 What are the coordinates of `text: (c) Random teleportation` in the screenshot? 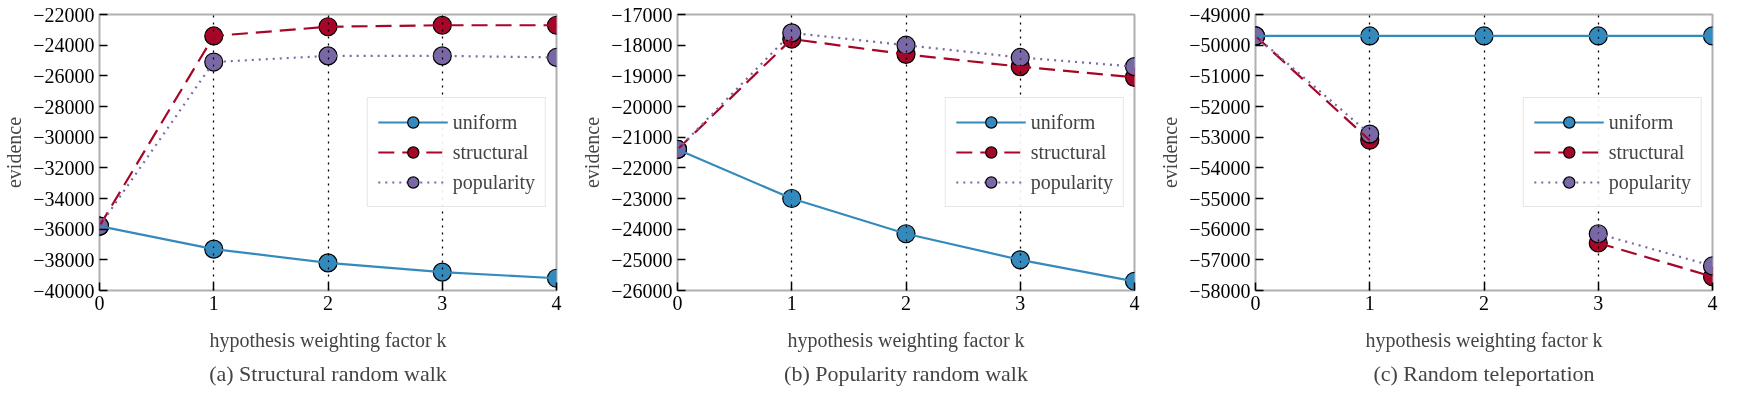 It's located at (1484, 373).